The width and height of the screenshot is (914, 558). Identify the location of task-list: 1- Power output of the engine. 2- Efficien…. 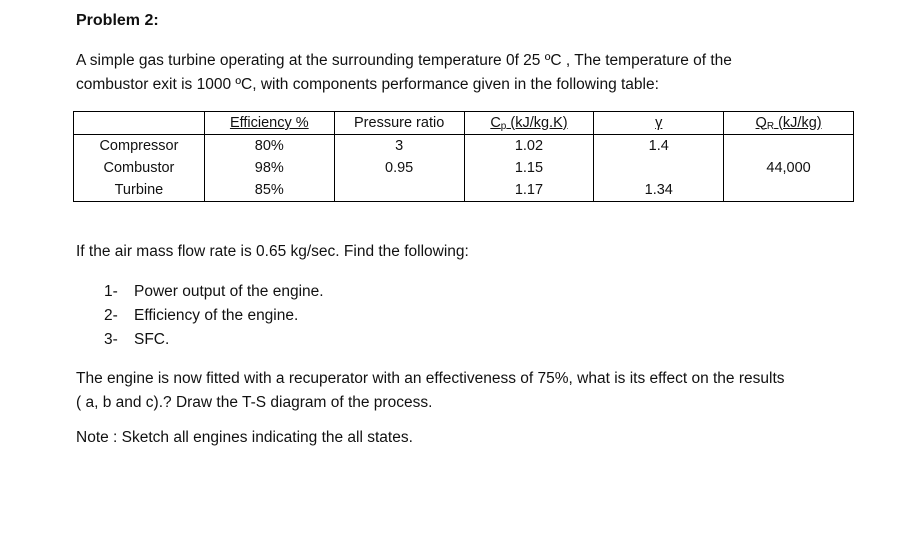
(214, 316).